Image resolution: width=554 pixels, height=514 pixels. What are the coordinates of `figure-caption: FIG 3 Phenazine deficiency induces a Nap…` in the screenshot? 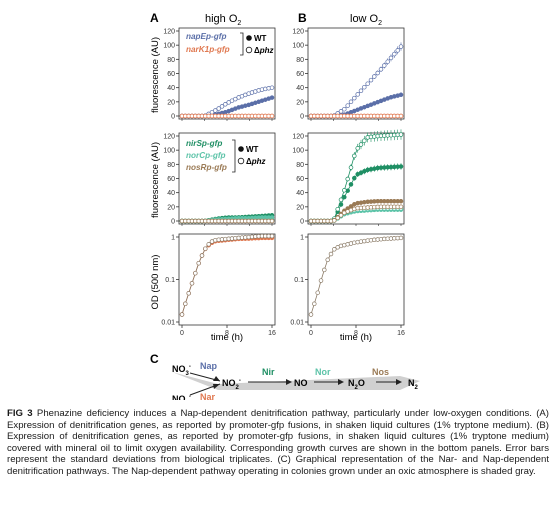 It's located at (278, 443).